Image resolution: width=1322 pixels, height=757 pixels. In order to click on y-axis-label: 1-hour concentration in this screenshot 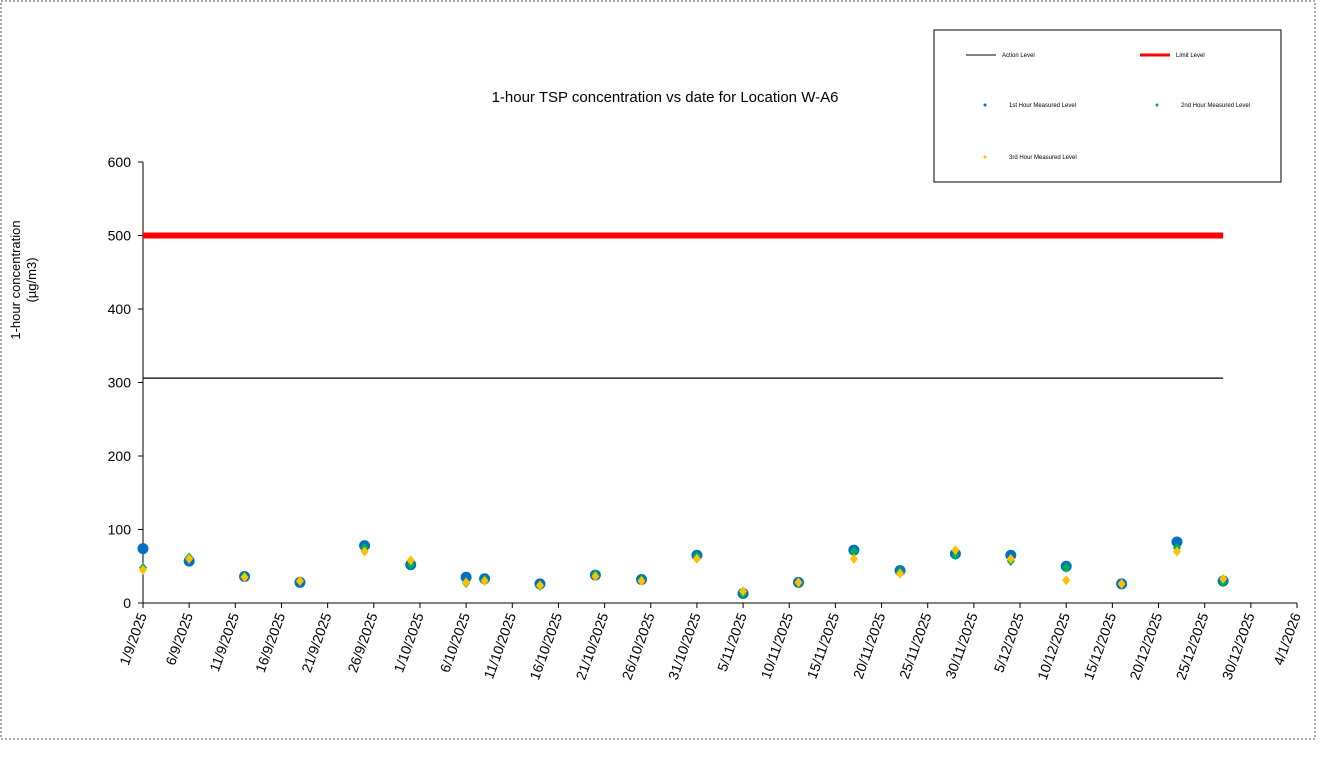, I will do `click(15, 279)`.